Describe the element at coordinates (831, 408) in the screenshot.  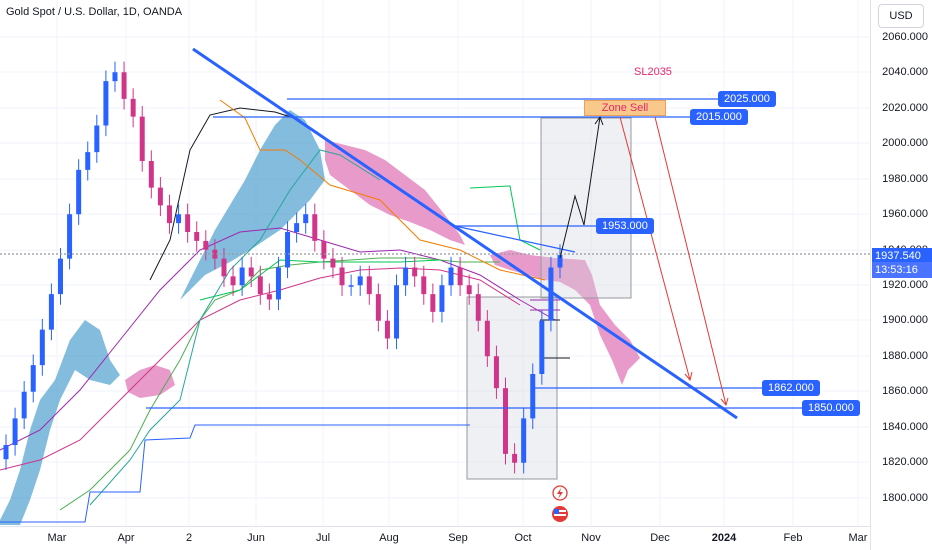
I see `level-tag-1850: 1850.000` at that location.